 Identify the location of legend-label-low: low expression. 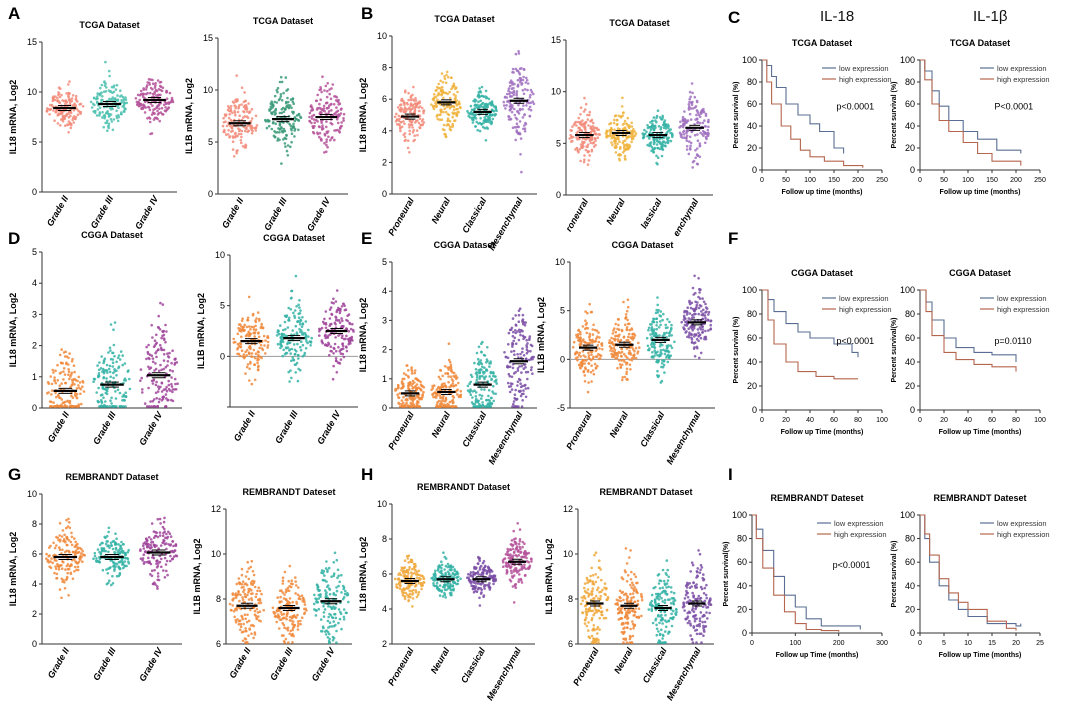
(864, 298).